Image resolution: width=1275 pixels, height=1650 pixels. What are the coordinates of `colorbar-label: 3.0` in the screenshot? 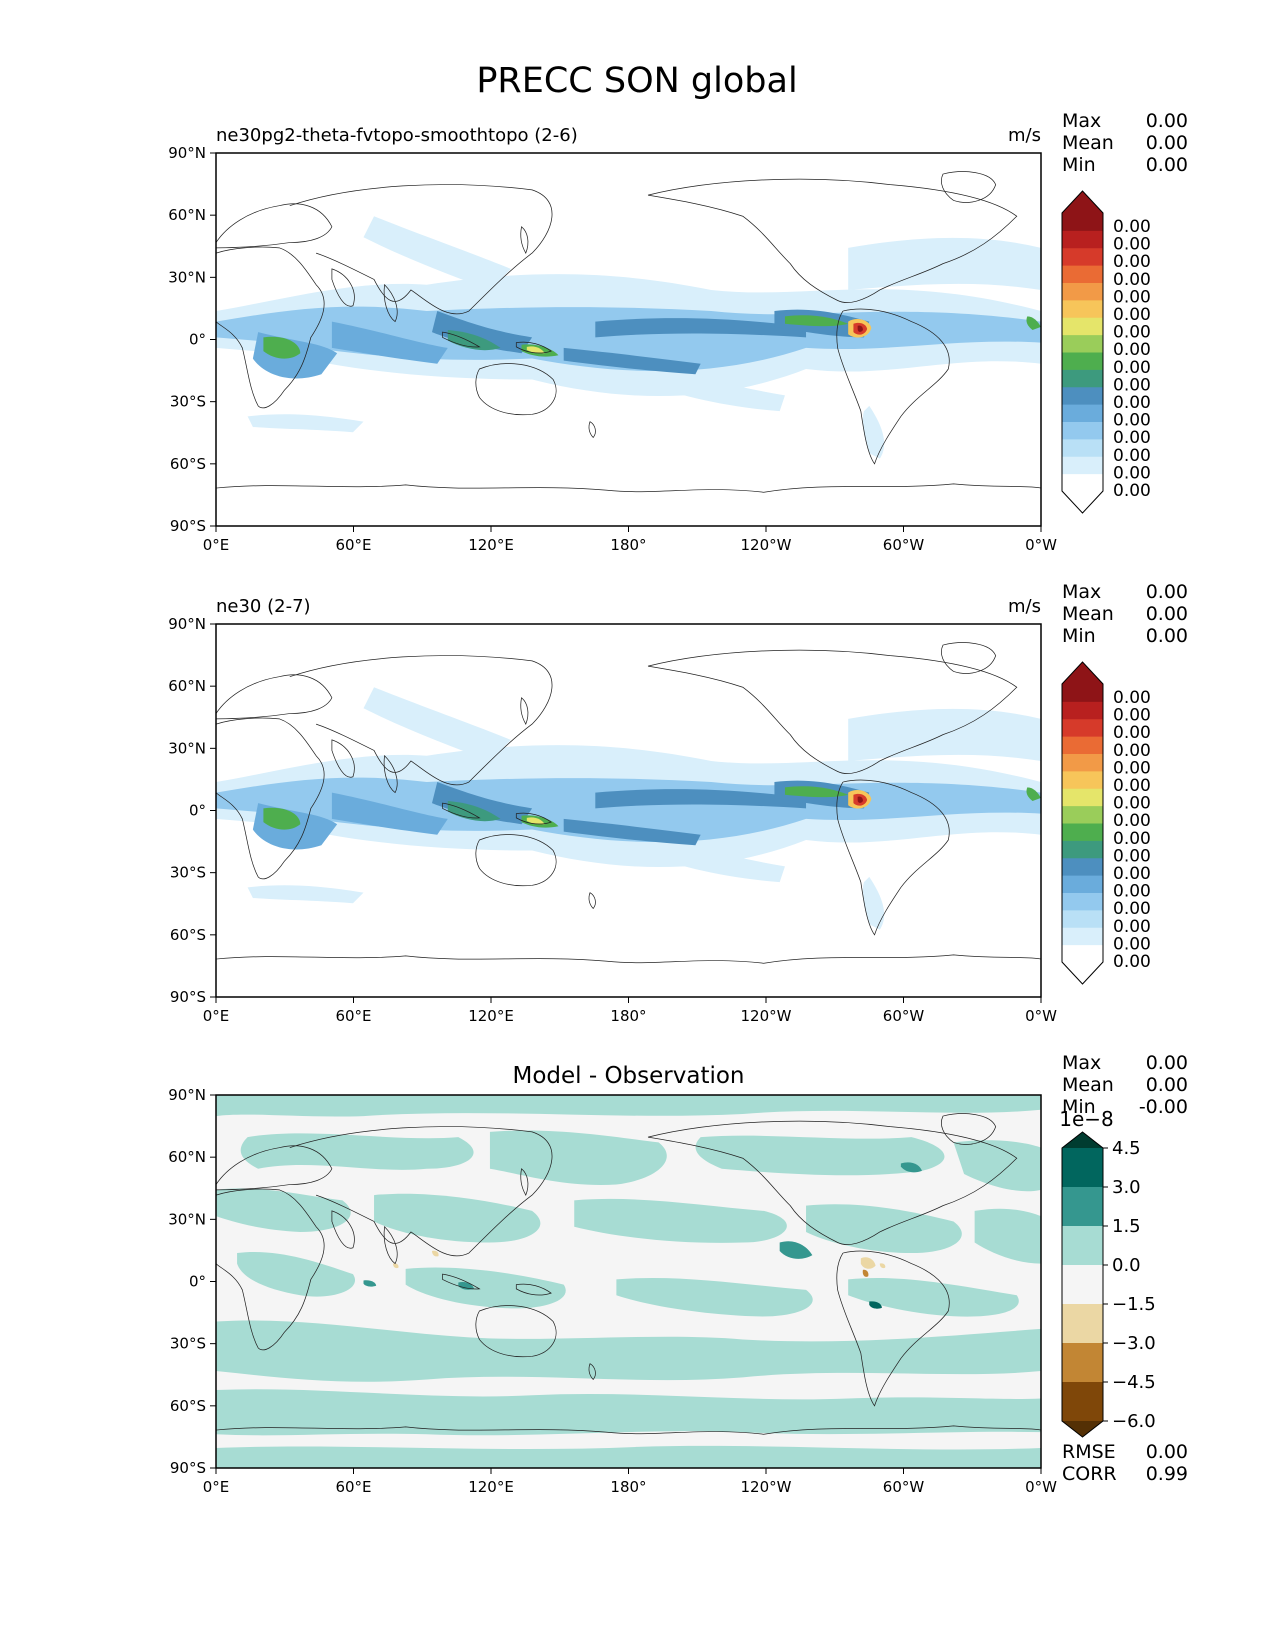 It's located at (1126, 1187).